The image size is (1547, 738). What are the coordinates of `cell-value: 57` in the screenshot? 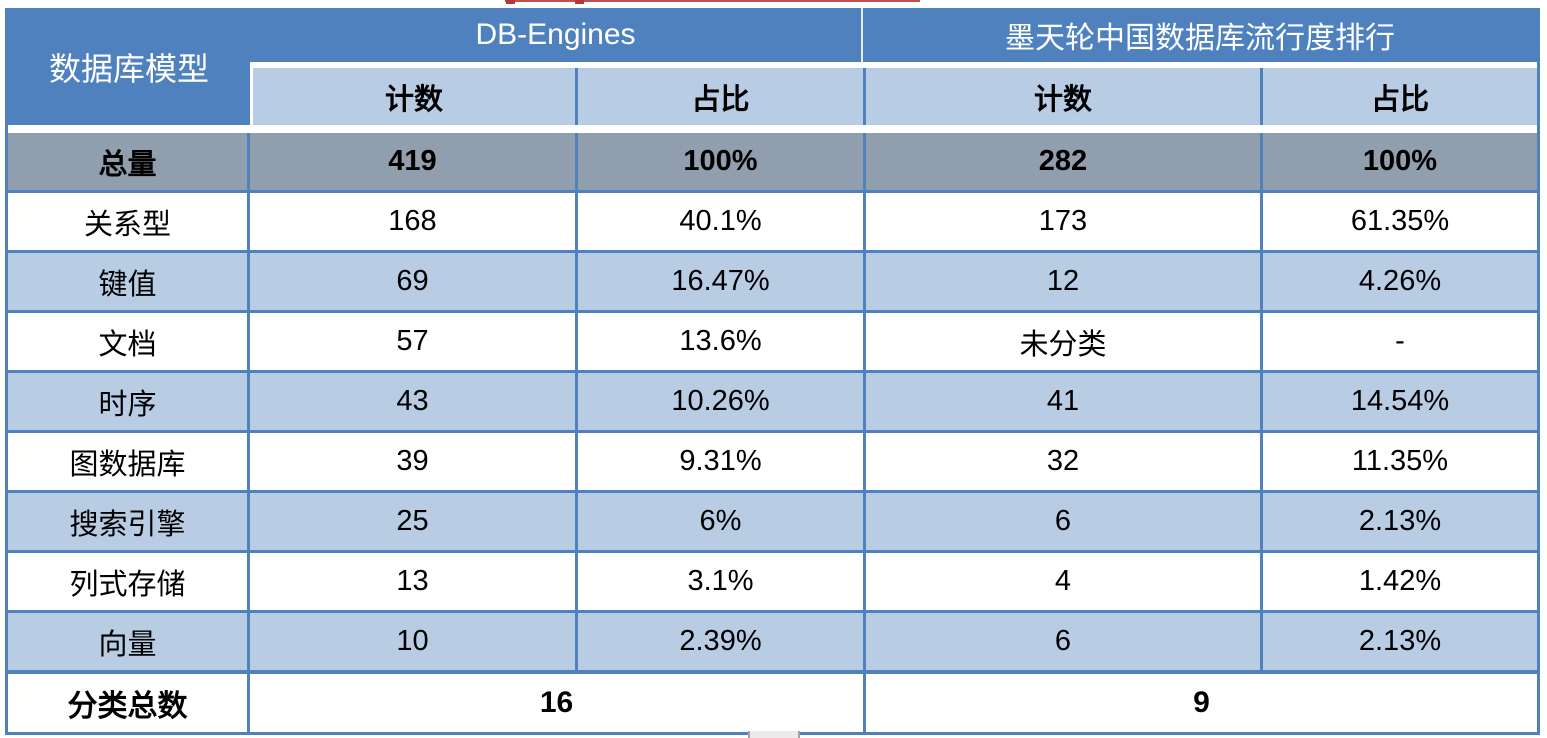 It's located at (414, 341).